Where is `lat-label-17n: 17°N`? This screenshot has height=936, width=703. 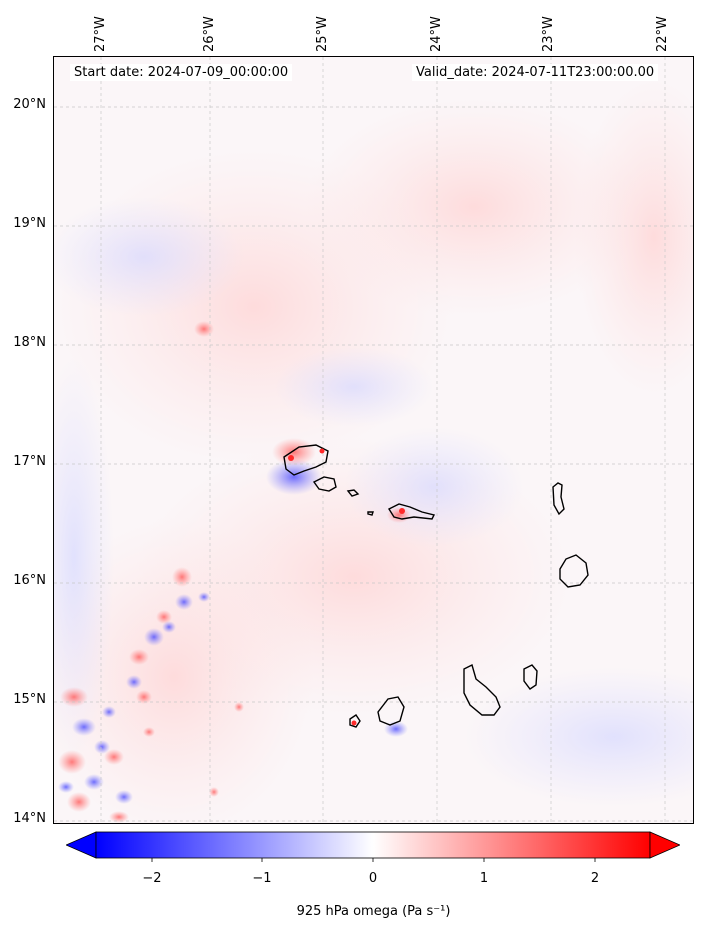 lat-label-17n: 17°N is located at coordinates (29, 461).